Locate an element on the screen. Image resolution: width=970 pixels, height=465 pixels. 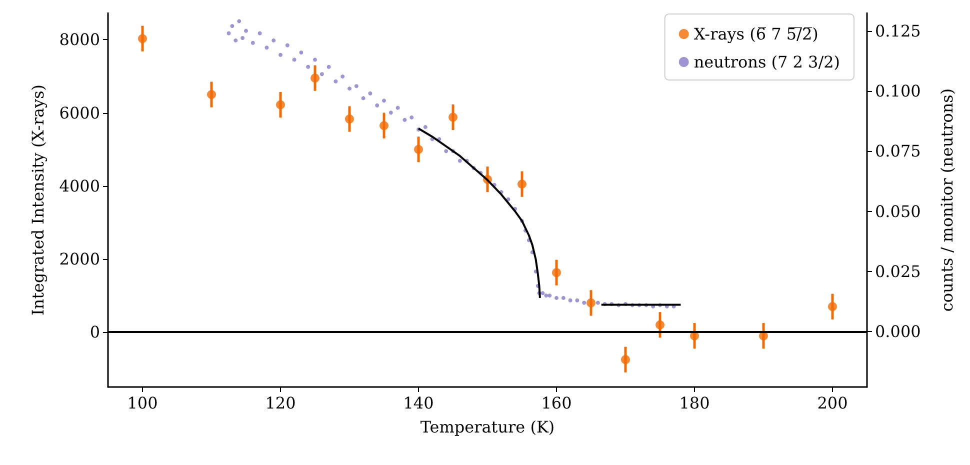
y-axis-title: Integrated Intensity (X-rays) is located at coordinates (38, 200).